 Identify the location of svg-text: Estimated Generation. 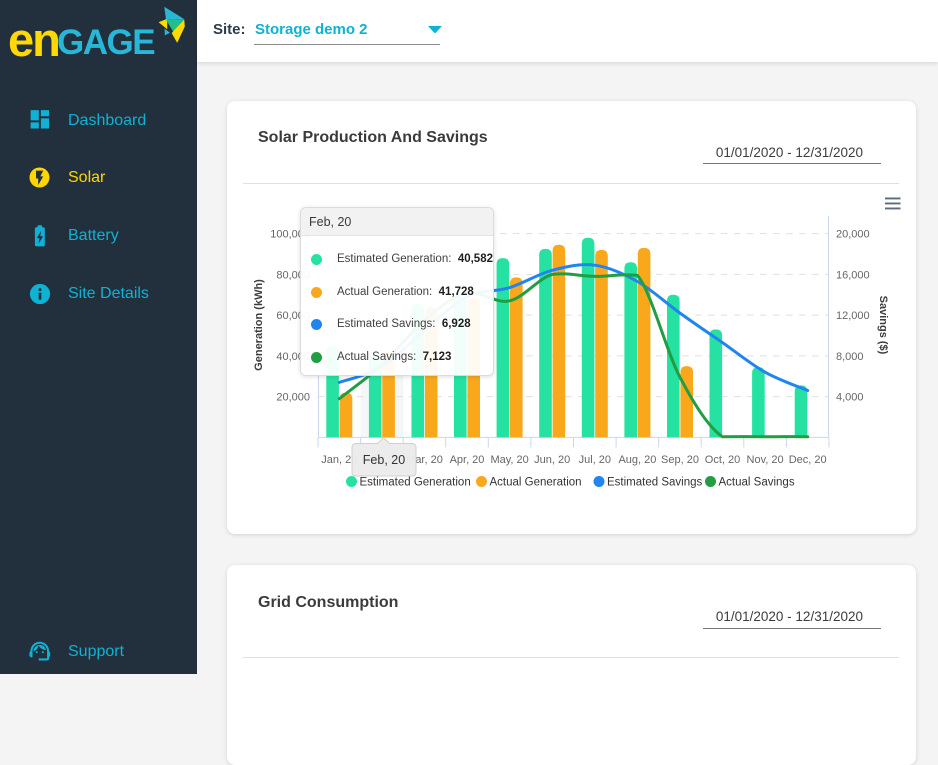
(415, 483).